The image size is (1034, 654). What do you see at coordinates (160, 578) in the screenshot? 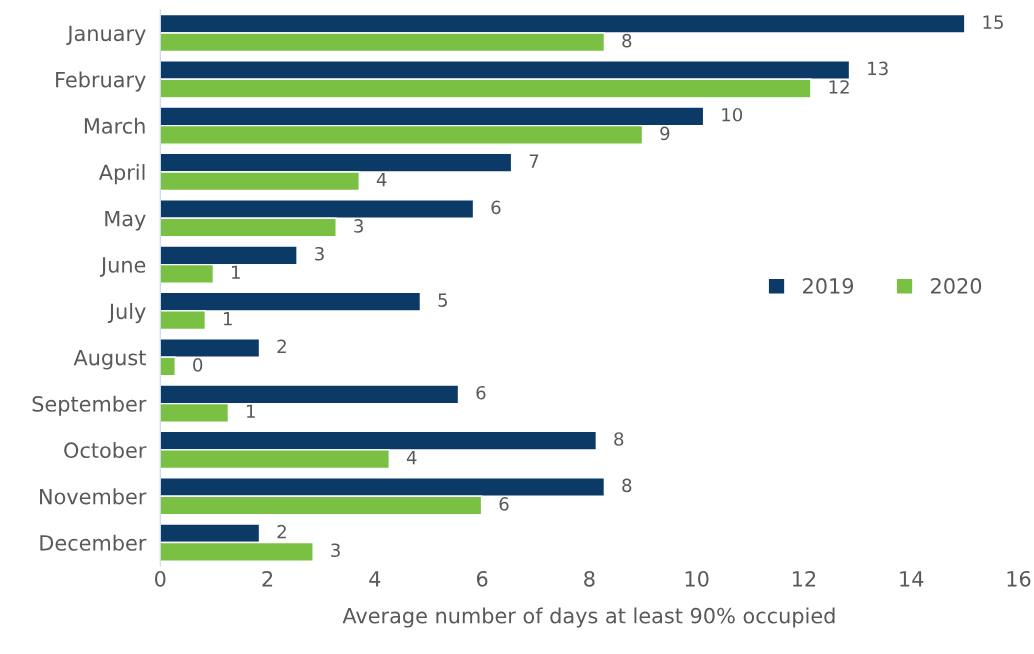
I see `x-tick-label: 0` at bounding box center [160, 578].